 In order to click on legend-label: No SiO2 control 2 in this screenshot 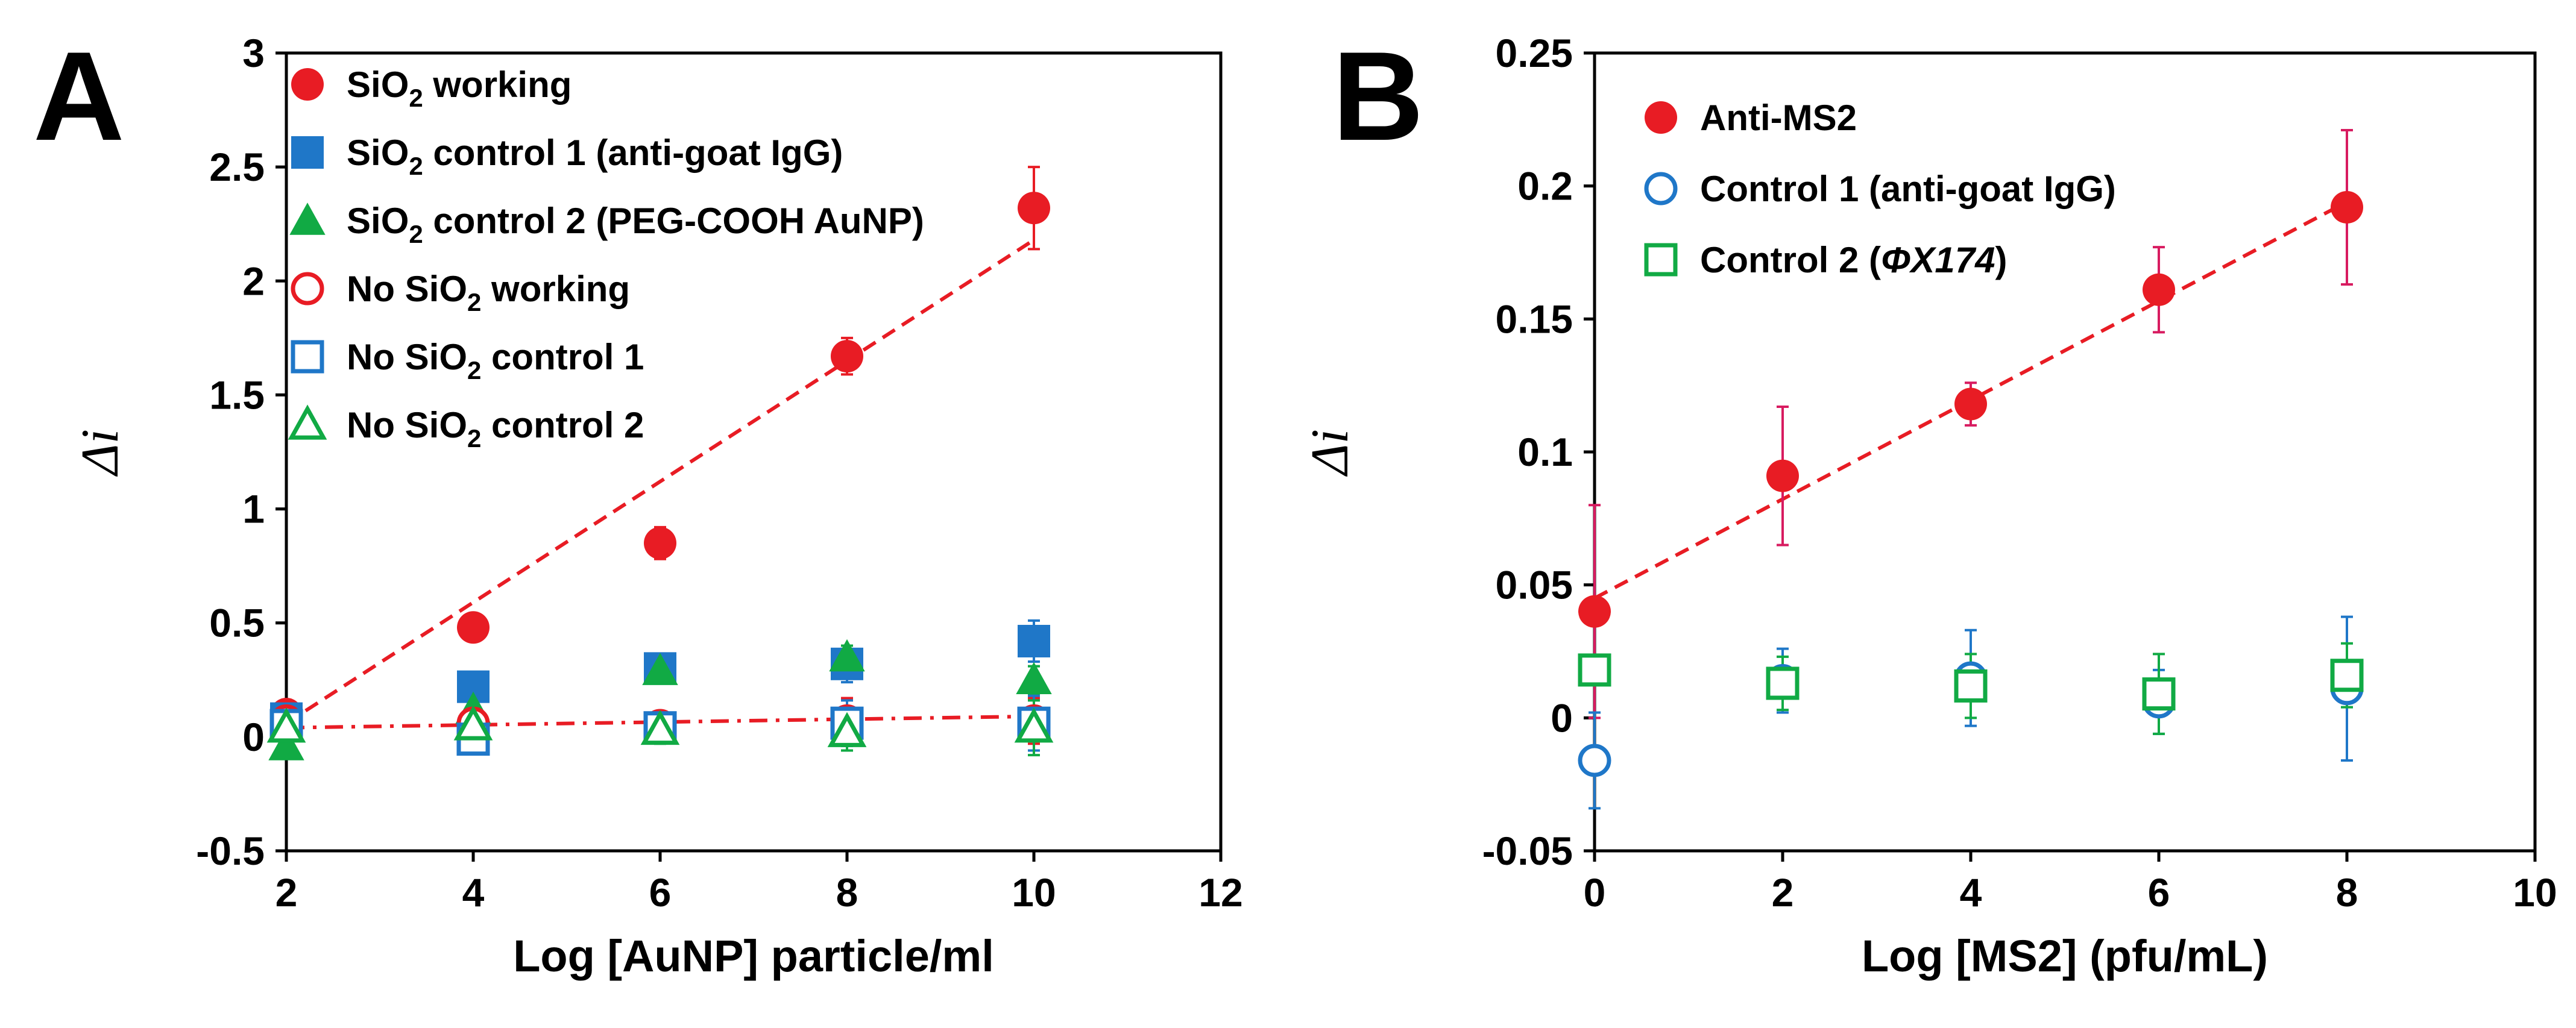, I will do `click(495, 429)`.